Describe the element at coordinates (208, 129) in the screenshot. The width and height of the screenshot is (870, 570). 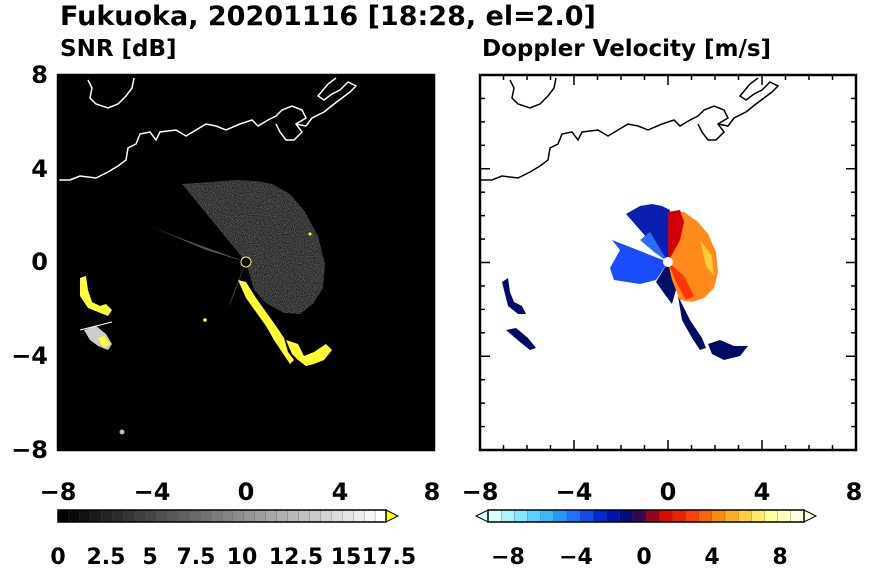
I see `snr-coastline` at that location.